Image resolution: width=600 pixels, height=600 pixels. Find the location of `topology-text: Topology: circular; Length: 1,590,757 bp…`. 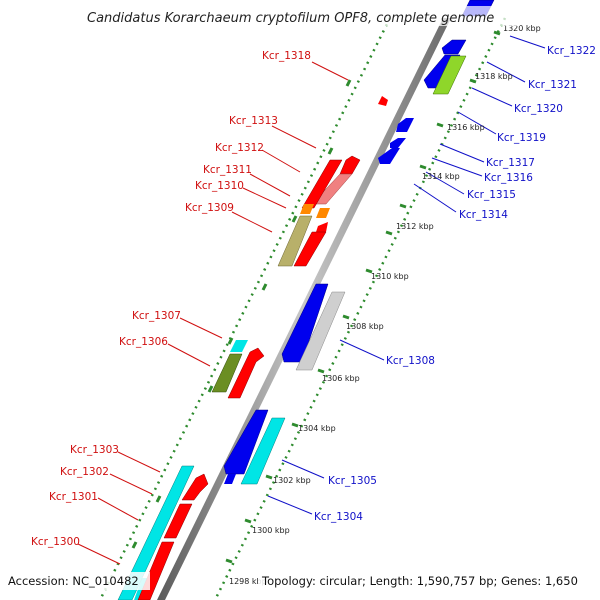

topology-text: Topology: circular; Length: 1,590,757 bp… is located at coordinates (419, 581).